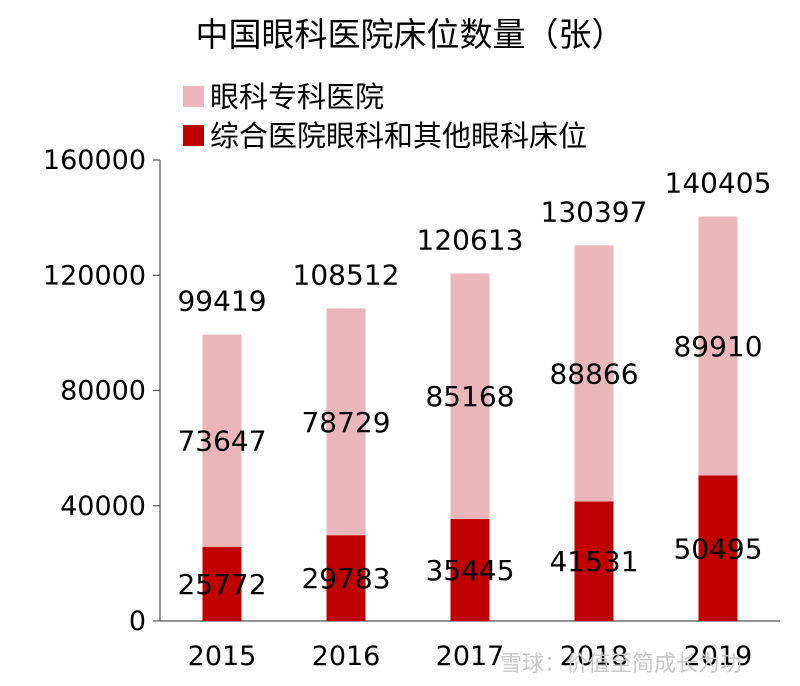 The width and height of the screenshot is (800, 686). I want to click on bar-specialty-2016, so click(346, 422).